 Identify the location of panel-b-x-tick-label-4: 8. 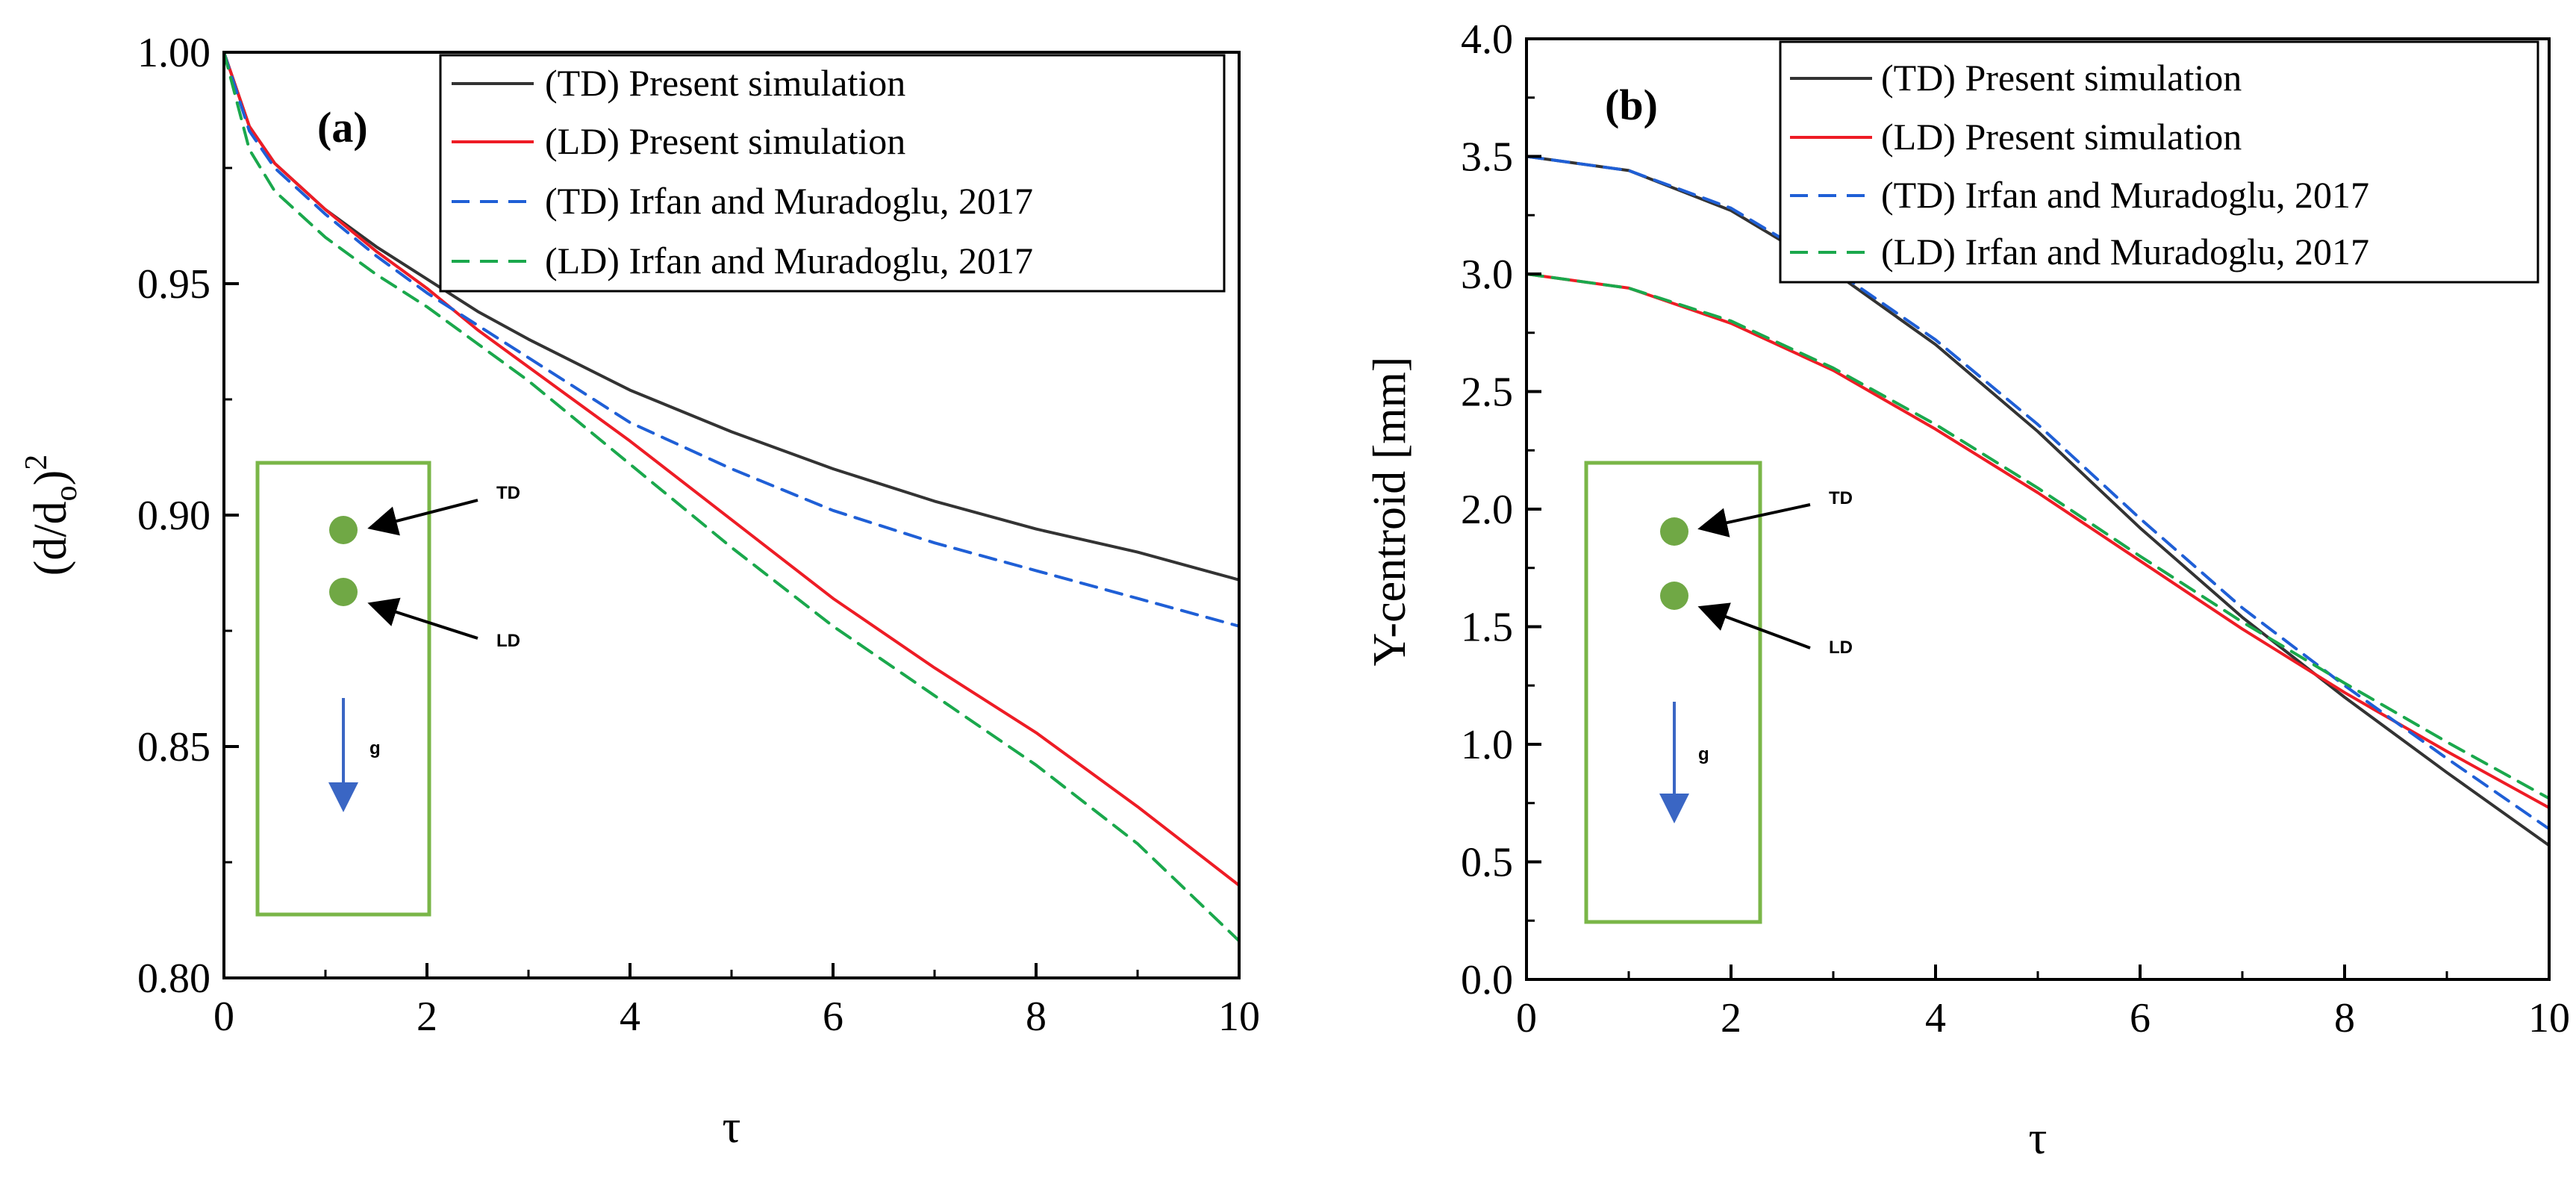
(2344, 1018).